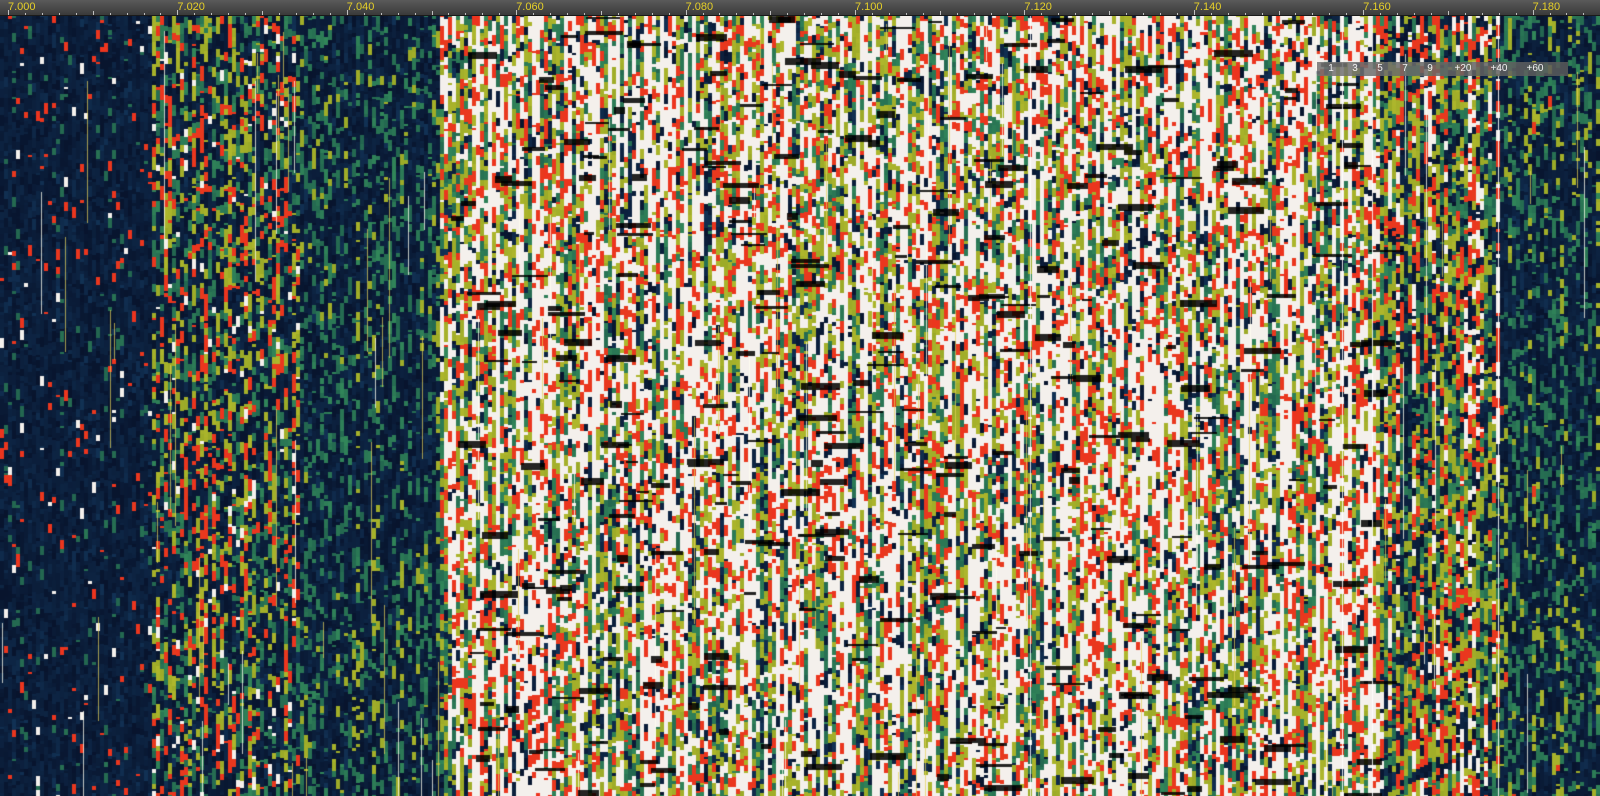 This screenshot has height=796, width=1600. What do you see at coordinates (699, 7) in the screenshot?
I see `frequency-label: 7.080` at bounding box center [699, 7].